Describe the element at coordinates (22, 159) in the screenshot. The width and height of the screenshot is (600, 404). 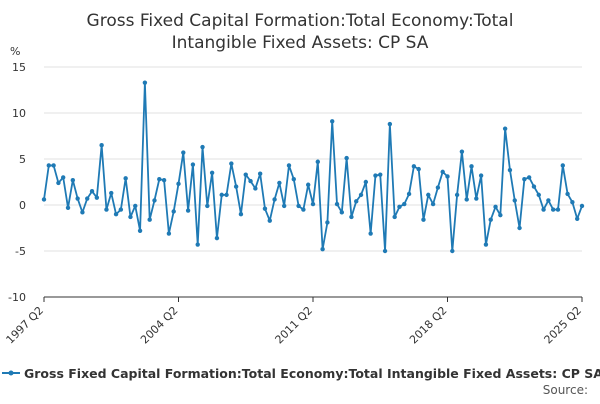
I see `y-tick-label: 5` at that location.